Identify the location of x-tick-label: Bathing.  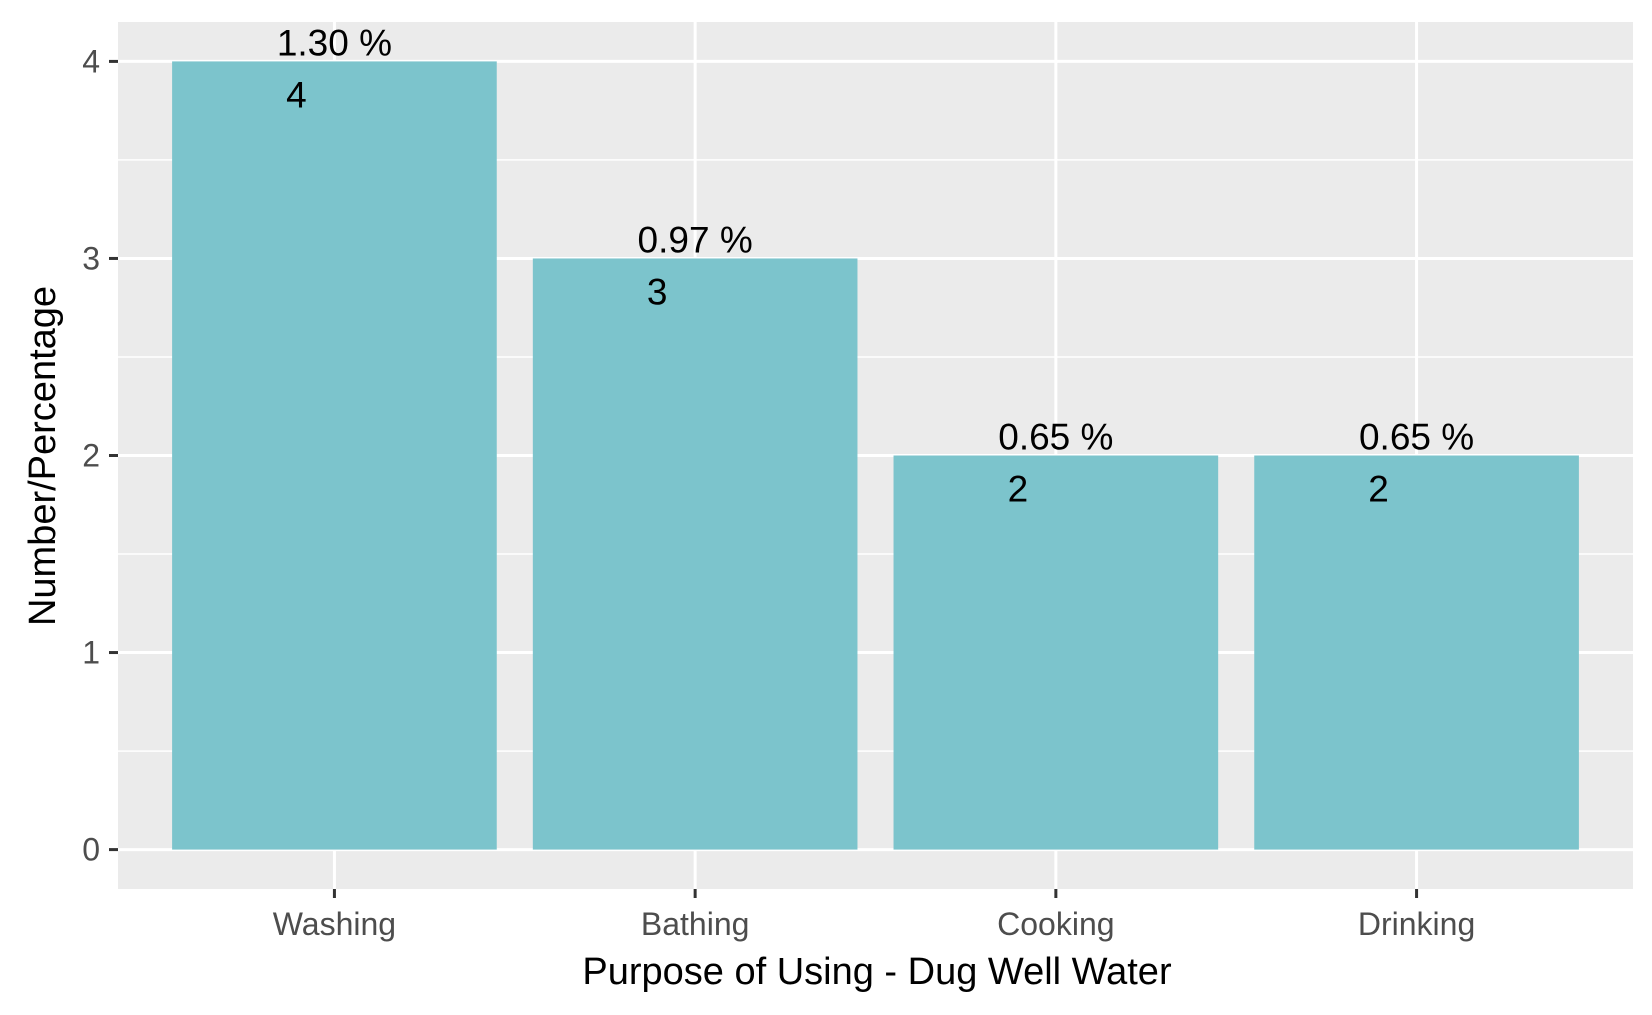
(695, 924).